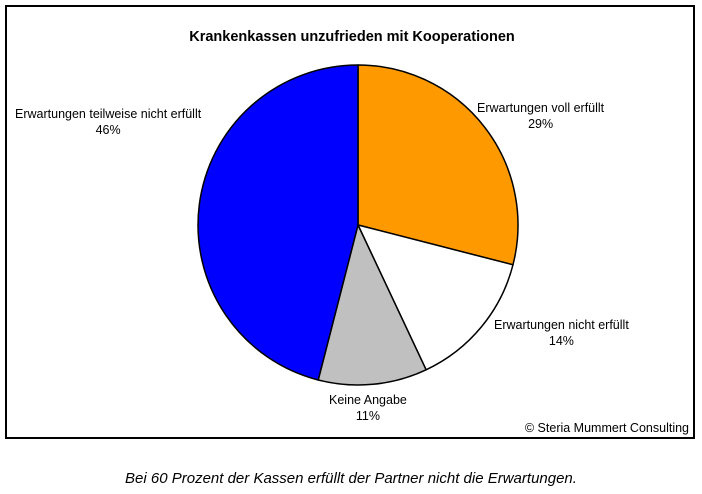  I want to click on slice-name: Erwartungen nicht erfüllt, so click(561, 325).